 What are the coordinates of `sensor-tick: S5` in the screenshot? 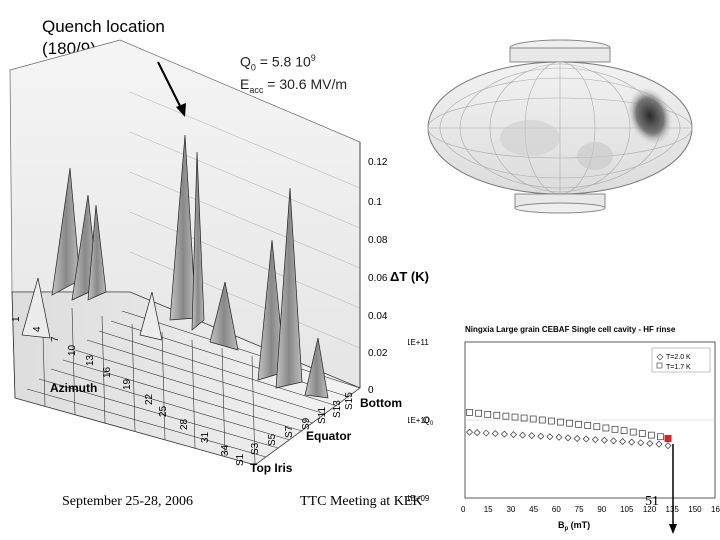 It's located at (272, 439).